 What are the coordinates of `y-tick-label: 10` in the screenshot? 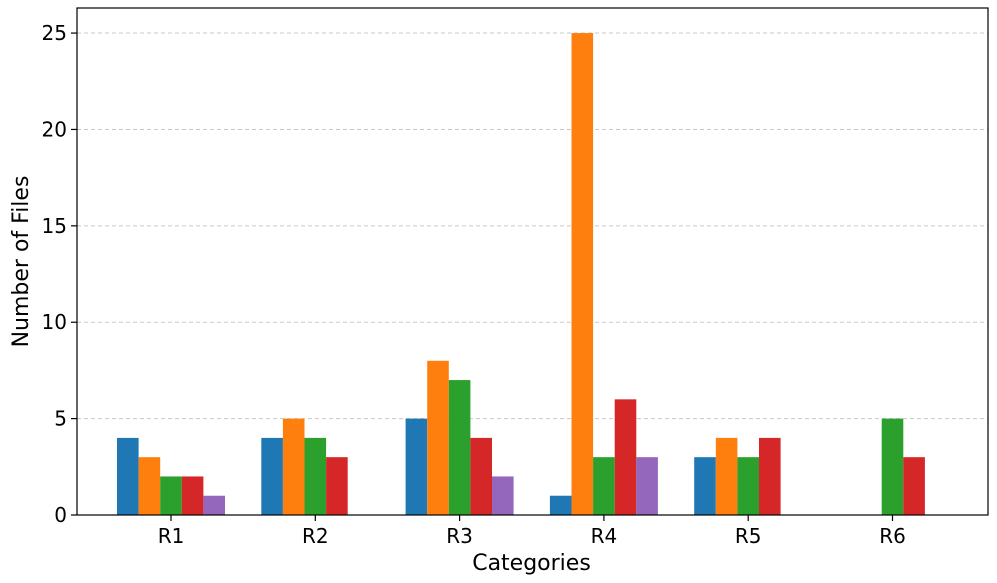 It's located at (54, 322).